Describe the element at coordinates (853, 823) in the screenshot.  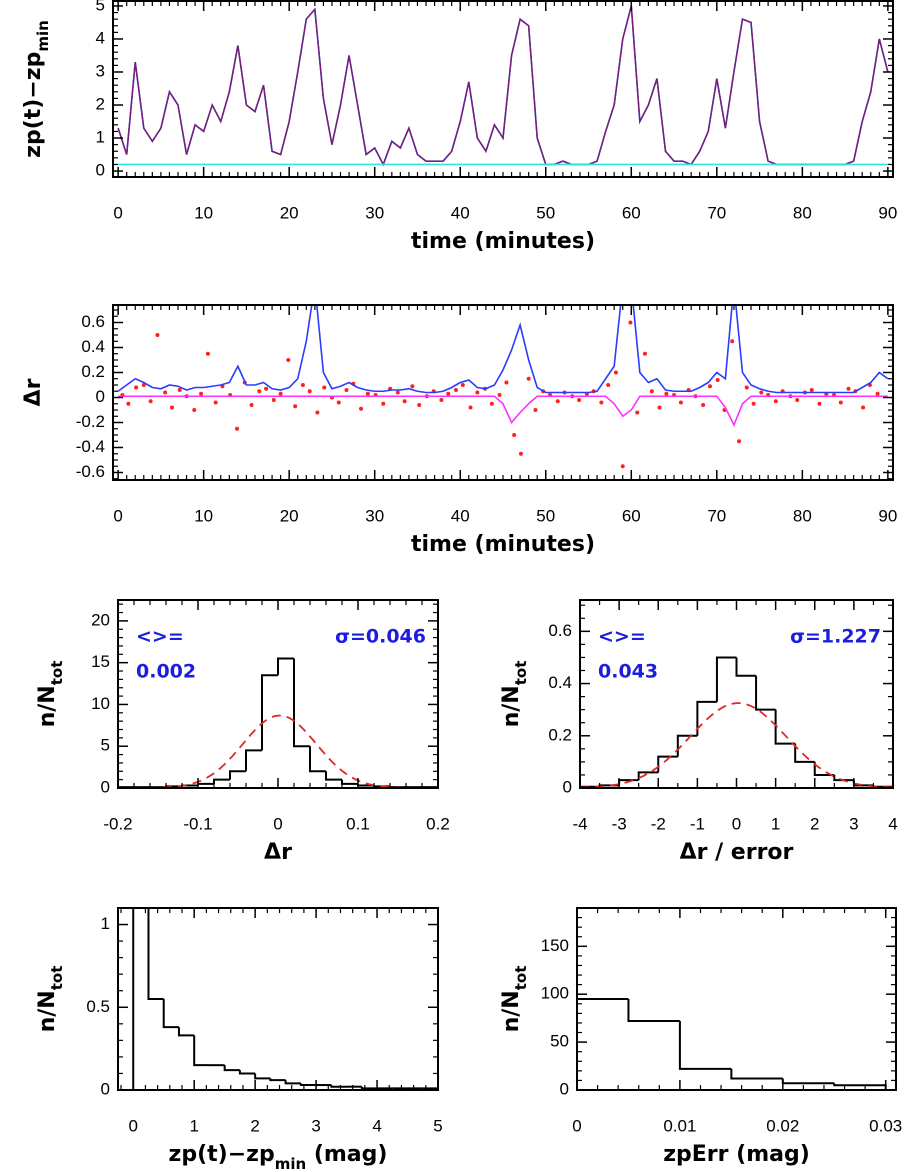
I see `x-tick-label: 3` at that location.